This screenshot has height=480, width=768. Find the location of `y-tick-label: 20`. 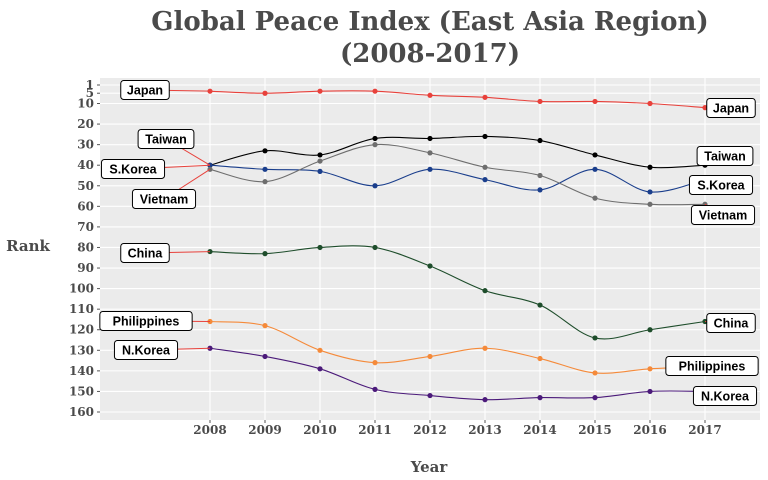

y-tick-label: 20 is located at coordinates (85, 124).